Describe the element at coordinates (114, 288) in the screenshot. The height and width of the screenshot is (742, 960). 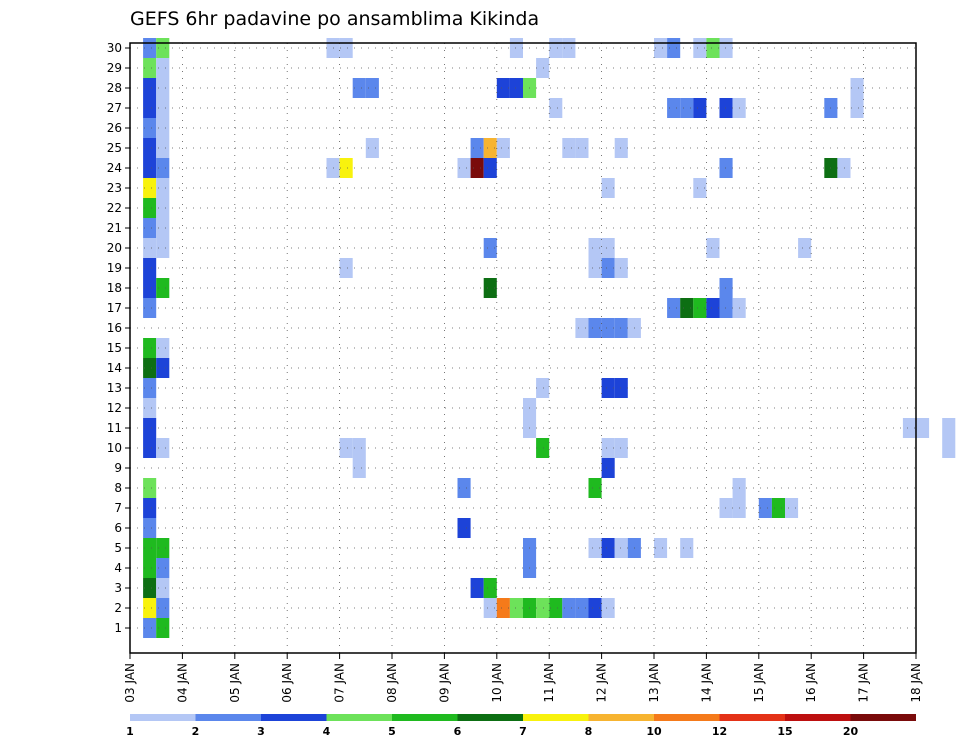
I see `y-tick-label: 18` at that location.